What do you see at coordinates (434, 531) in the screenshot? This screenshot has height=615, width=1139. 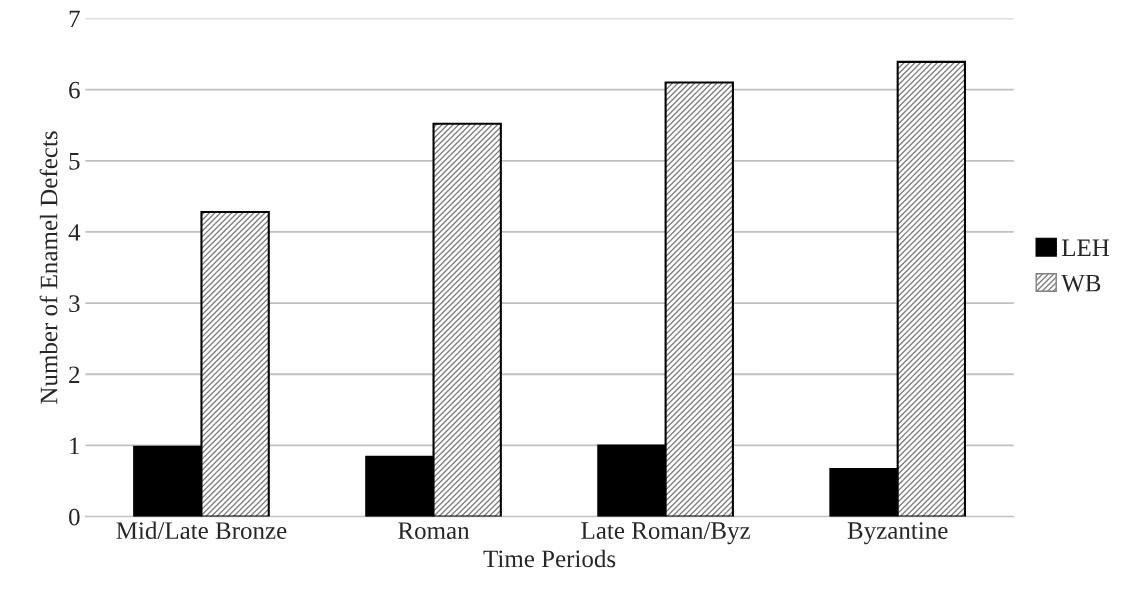 I see `x-tick-label: Roman` at bounding box center [434, 531].